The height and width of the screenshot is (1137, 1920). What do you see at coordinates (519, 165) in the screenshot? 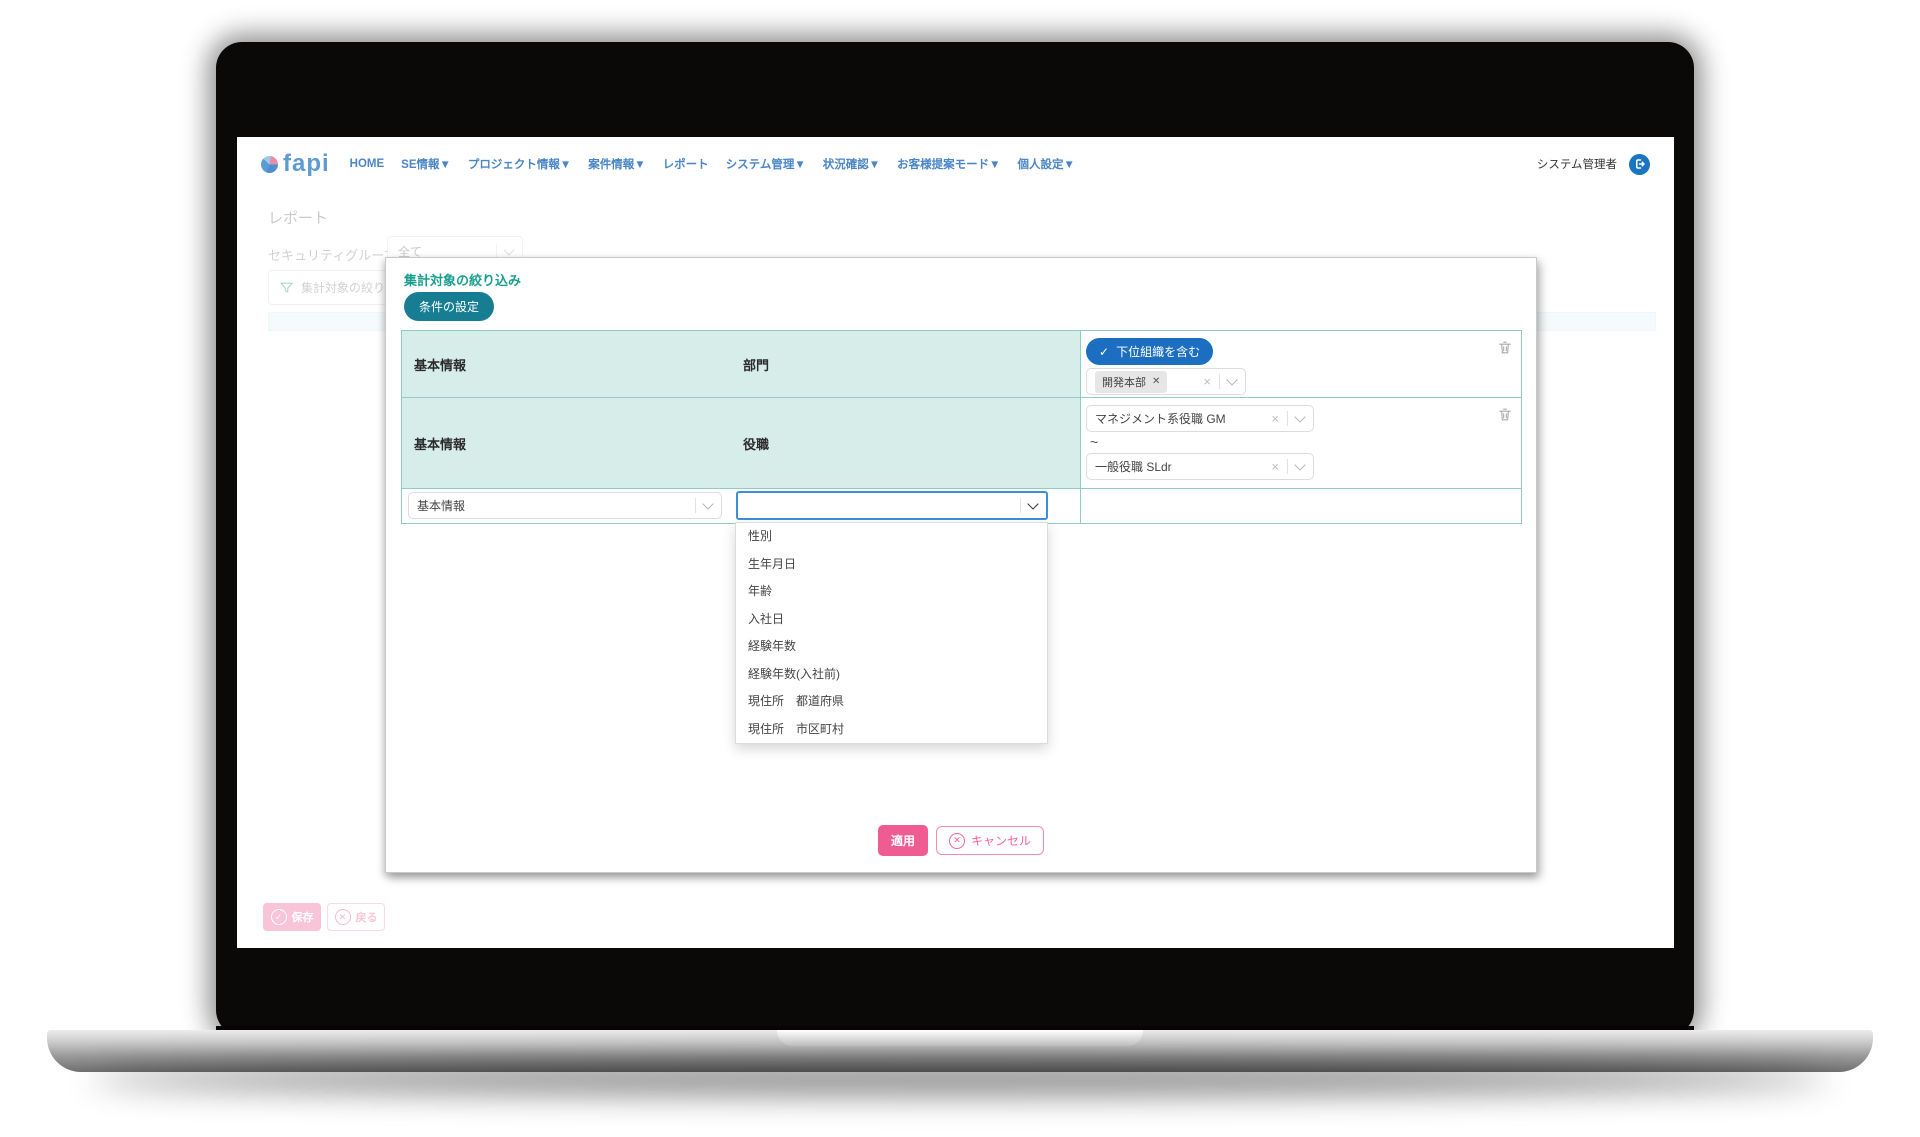
I see `nav-item-project-info: プロジェクト情報▼` at bounding box center [519, 165].